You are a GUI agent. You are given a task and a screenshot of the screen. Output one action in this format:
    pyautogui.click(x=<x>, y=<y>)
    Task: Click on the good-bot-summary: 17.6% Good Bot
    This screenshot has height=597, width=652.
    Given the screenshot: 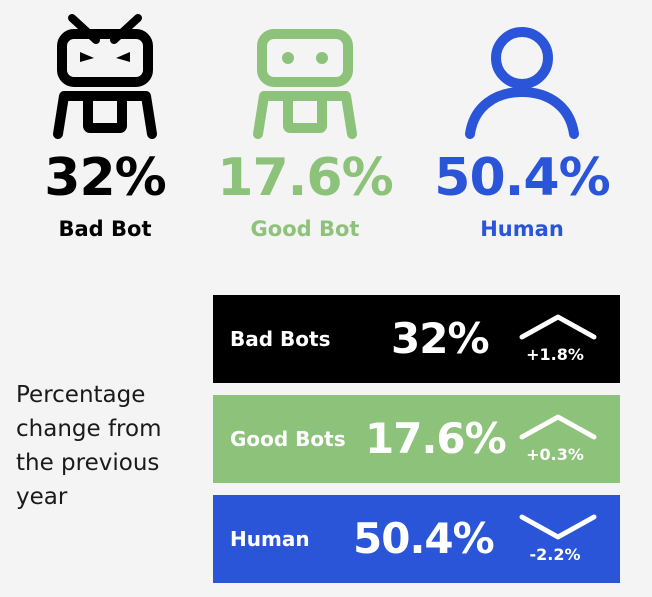 What is the action you would take?
    pyautogui.click(x=305, y=128)
    